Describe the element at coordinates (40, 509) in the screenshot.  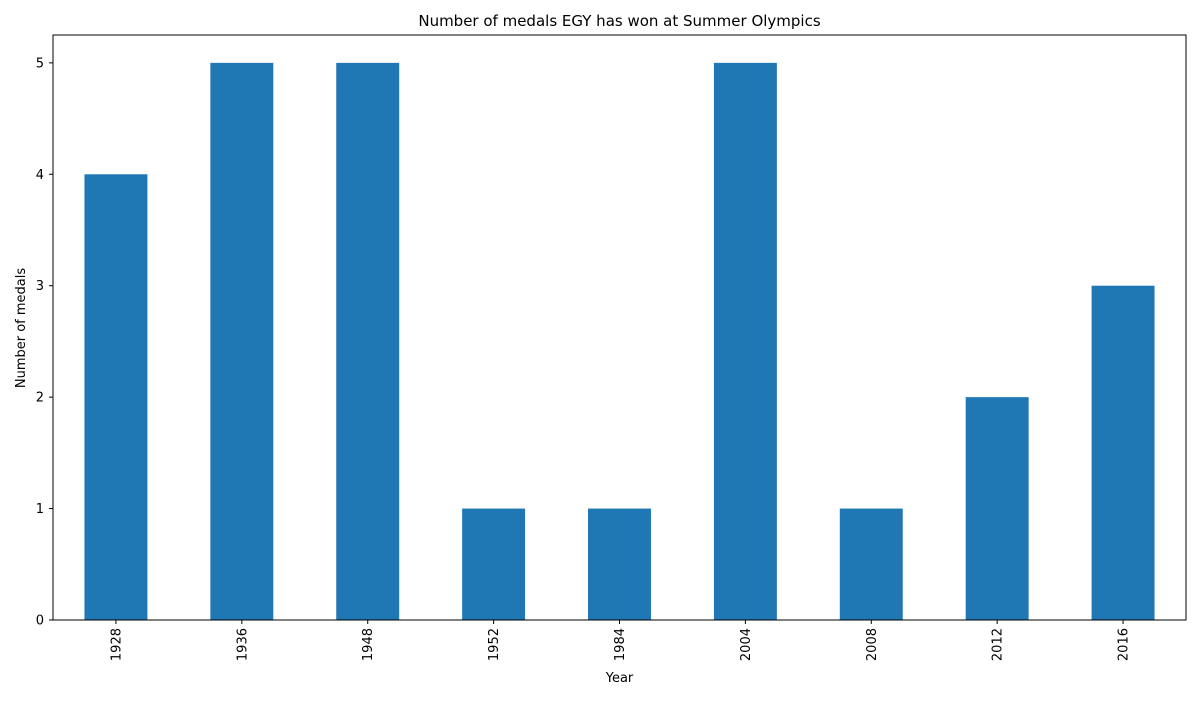
I see `y-tick-label: 1` at that location.